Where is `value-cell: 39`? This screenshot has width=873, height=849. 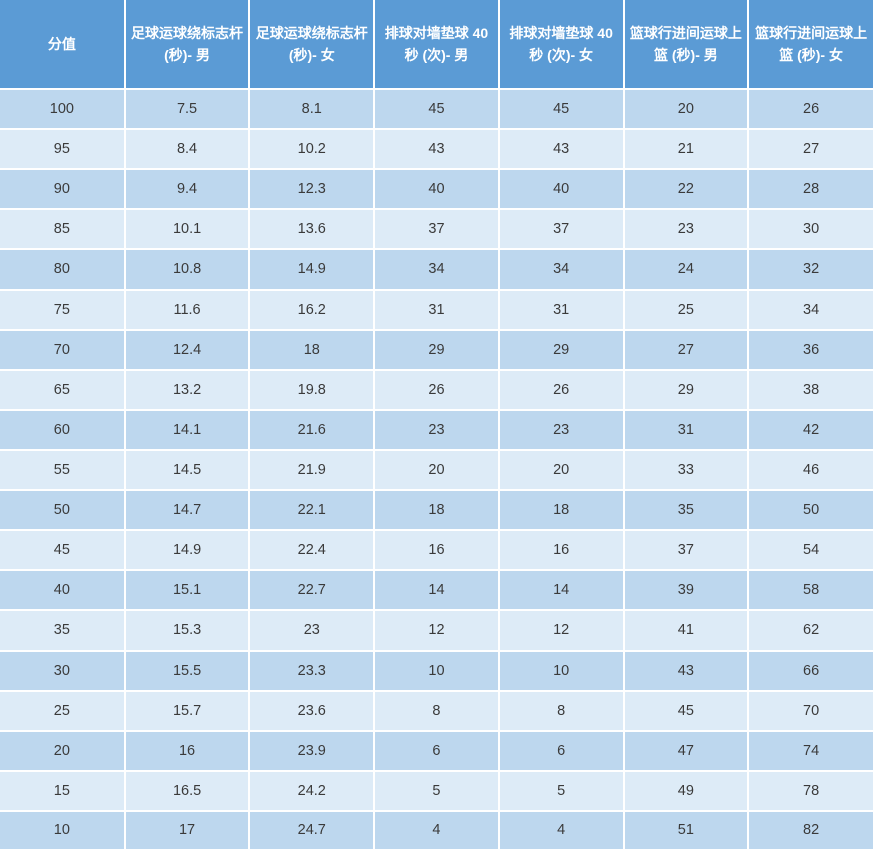
value-cell: 39 is located at coordinates (686, 591).